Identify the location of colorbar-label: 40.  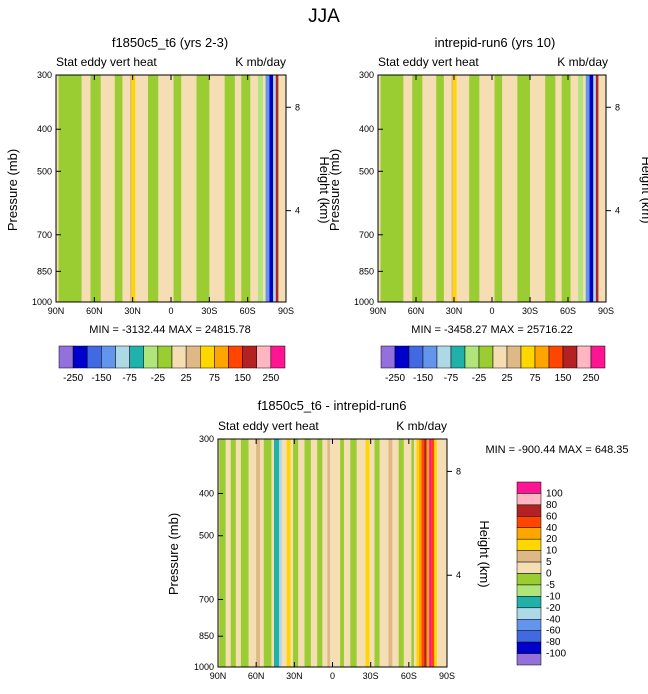
(552, 528).